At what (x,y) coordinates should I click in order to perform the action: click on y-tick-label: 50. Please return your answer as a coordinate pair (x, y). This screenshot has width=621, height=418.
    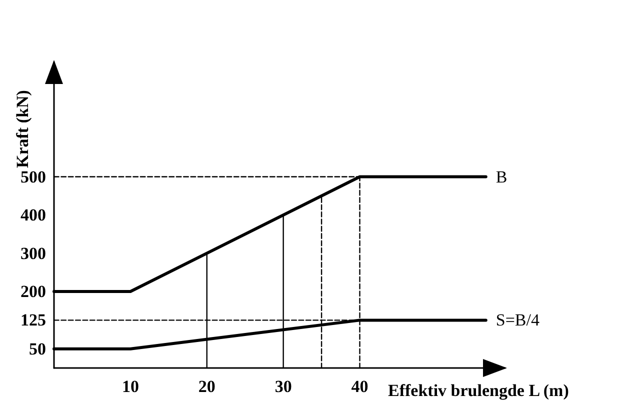
    Looking at the image, I should click on (37, 348).